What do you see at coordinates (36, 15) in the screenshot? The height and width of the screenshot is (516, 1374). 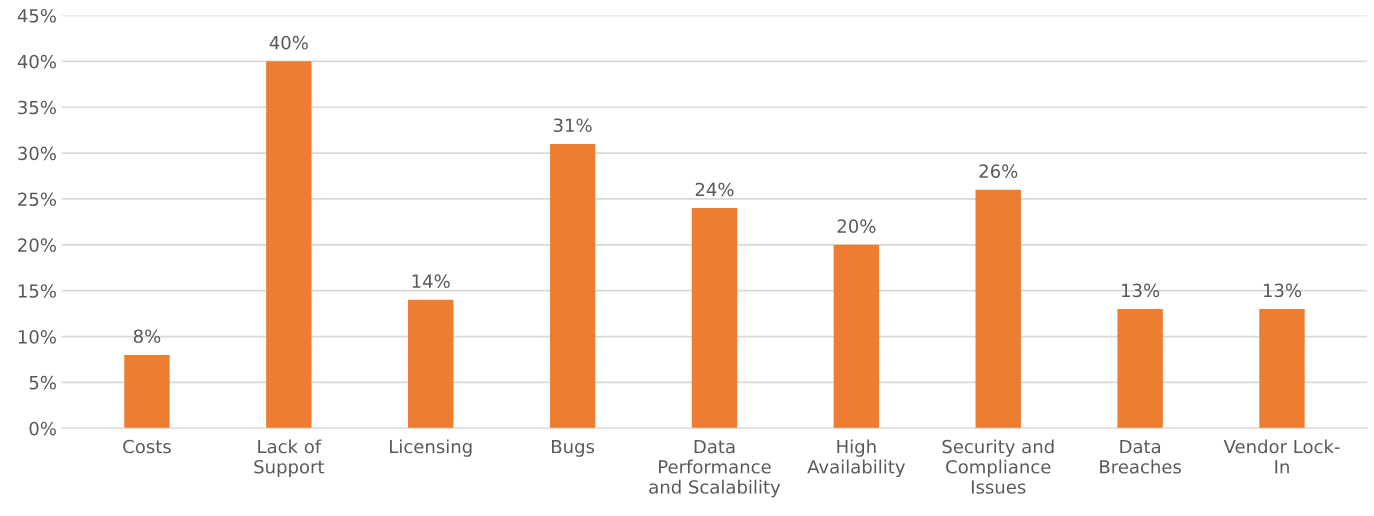 I see `y-tick-label: 45%` at bounding box center [36, 15].